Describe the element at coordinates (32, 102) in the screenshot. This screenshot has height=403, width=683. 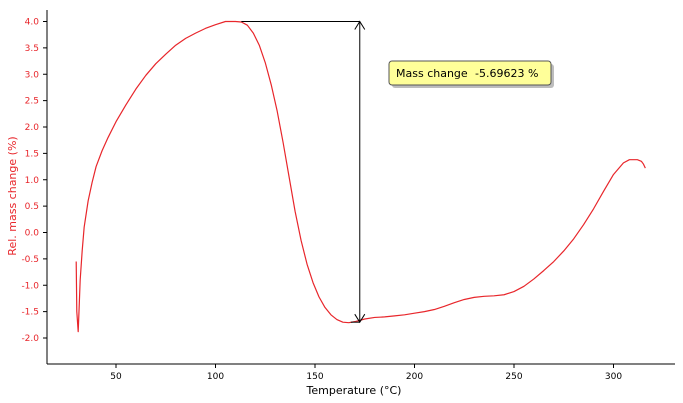
I see `y-tick-label: 2.5` at that location.